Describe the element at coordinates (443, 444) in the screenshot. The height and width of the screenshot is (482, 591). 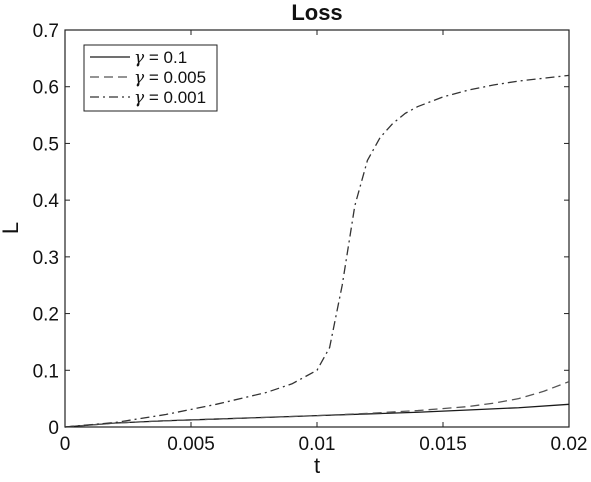
I see `x-tick-label: 0.015` at that location.